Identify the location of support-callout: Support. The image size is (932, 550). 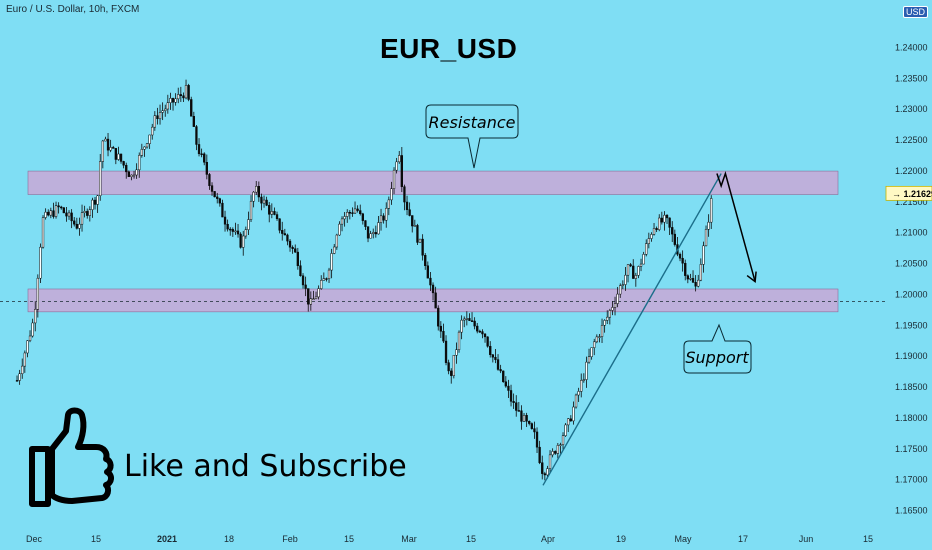
(717, 348).